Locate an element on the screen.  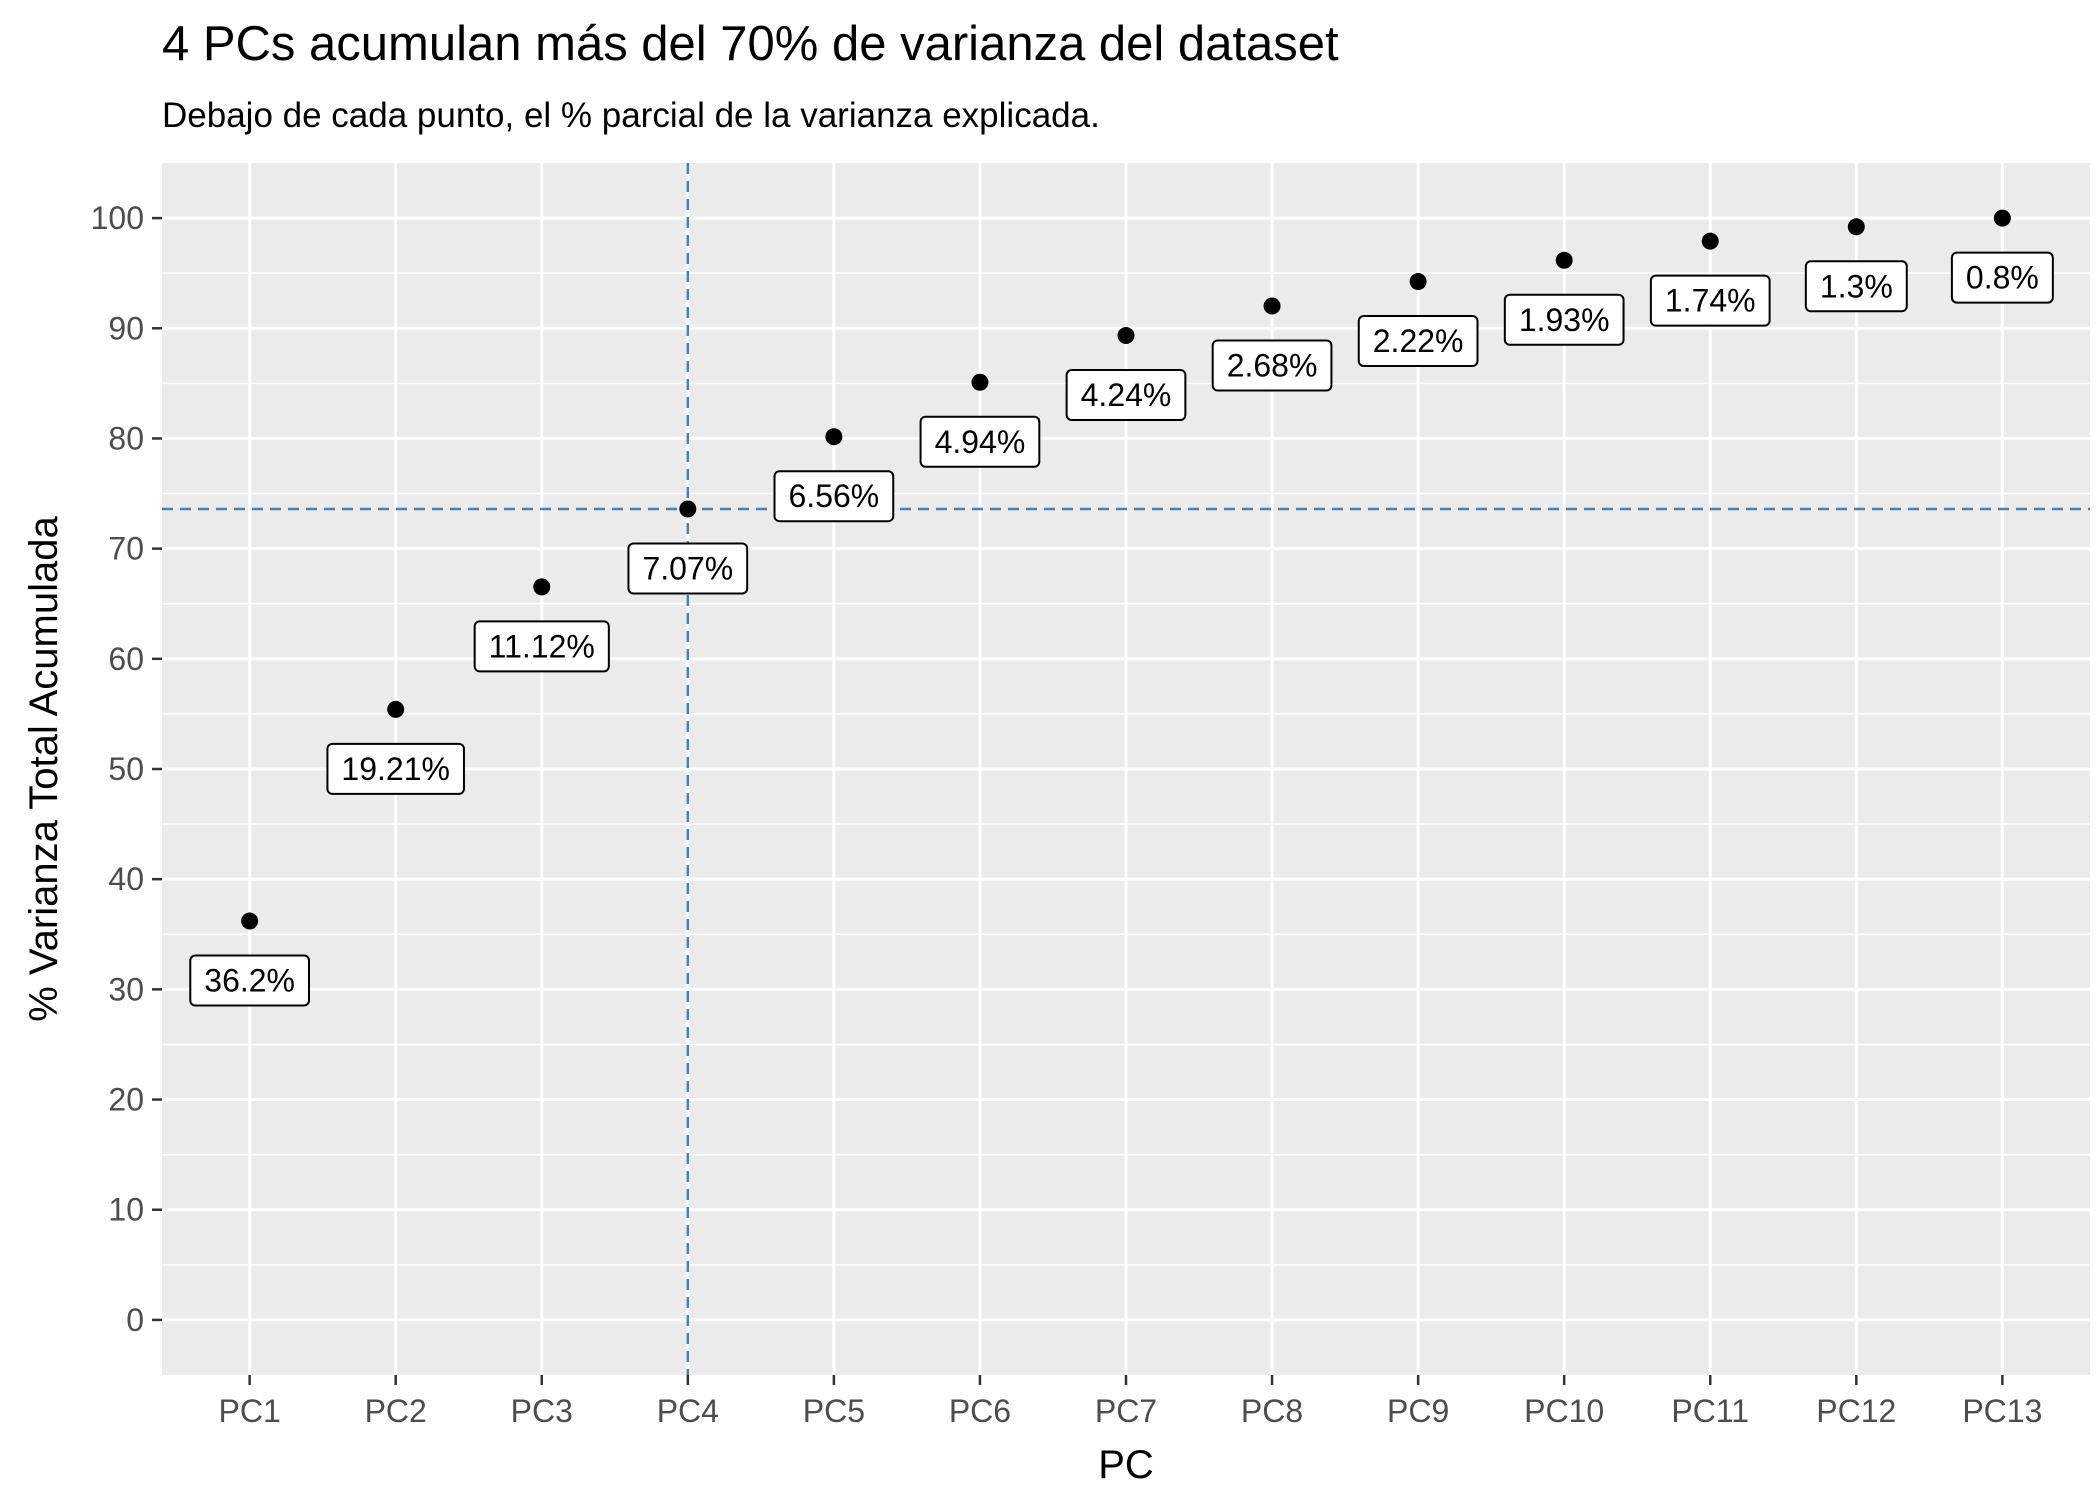
x-tick-label: PC4 is located at coordinates (688, 1411).